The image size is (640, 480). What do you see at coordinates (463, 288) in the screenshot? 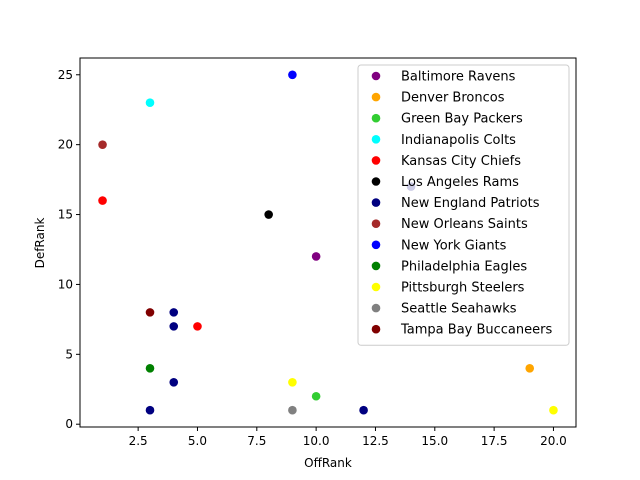
I see `legend-entry: Pittsburgh Steelers` at bounding box center [463, 288].